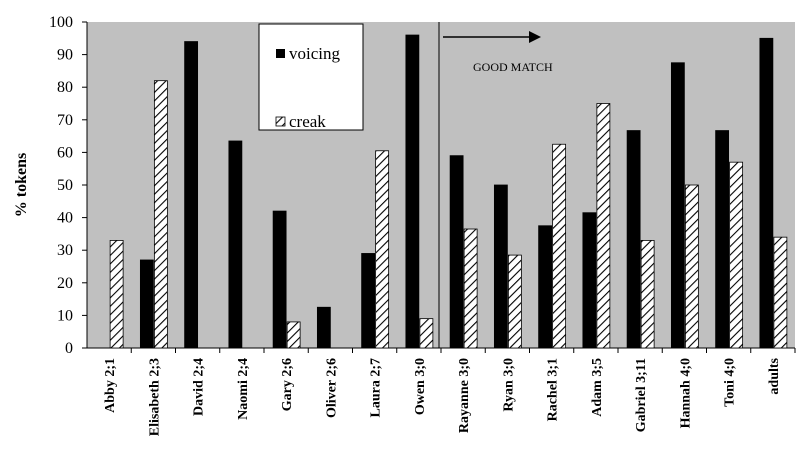 This screenshot has width=799, height=466. What do you see at coordinates (331, 388) in the screenshot?
I see `x-category-label: Oliver 2;6` at bounding box center [331, 388].